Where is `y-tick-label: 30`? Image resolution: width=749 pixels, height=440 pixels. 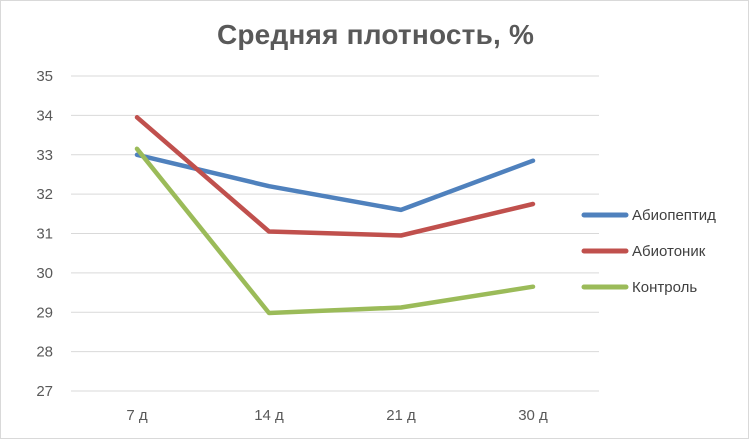 y-tick-label: 30 is located at coordinates (44, 273).